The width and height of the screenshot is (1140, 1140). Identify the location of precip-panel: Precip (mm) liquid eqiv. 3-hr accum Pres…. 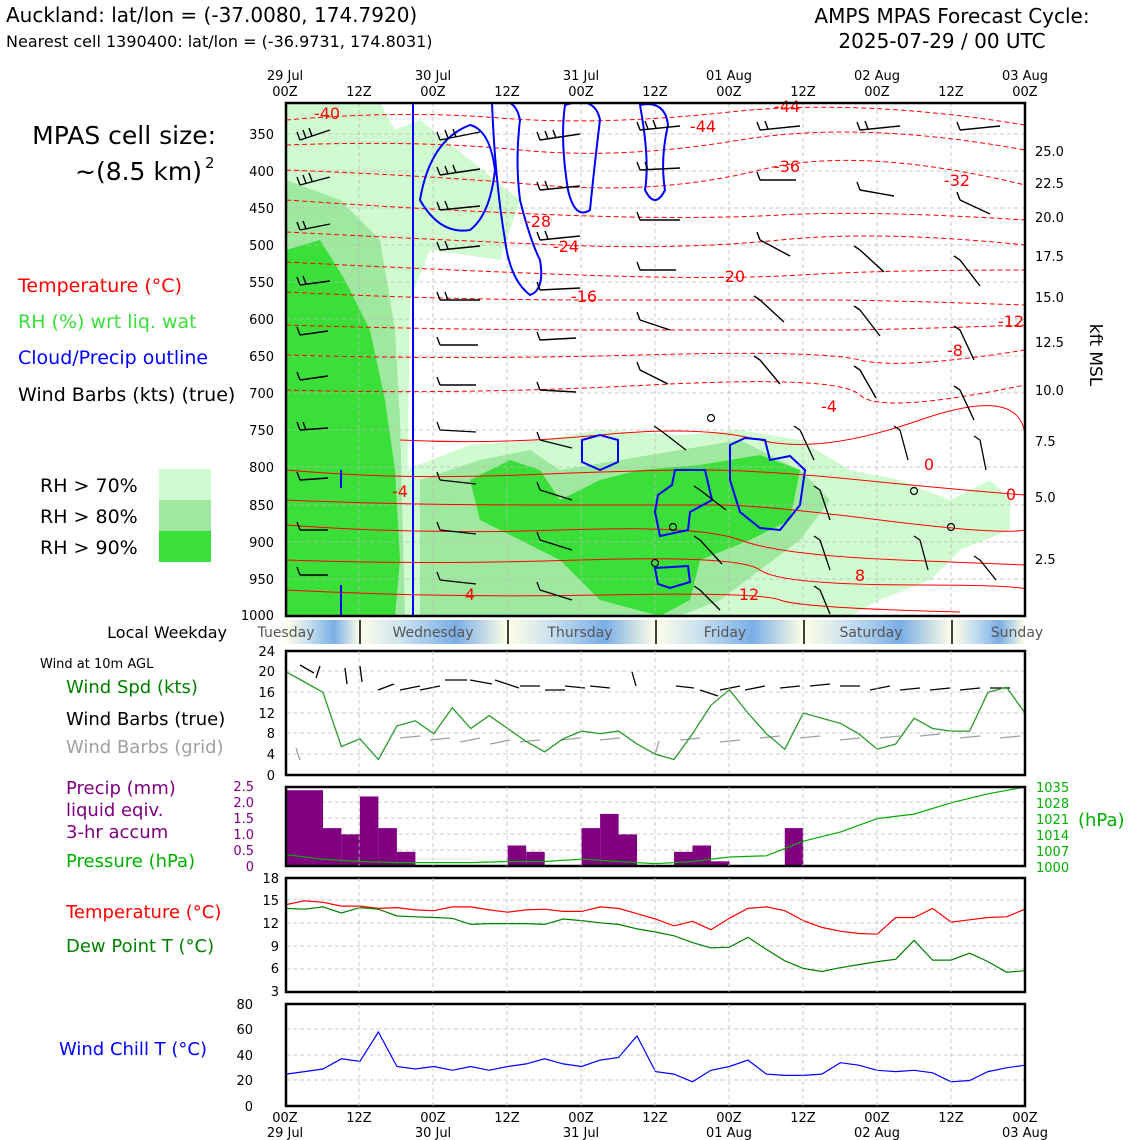
(595, 827).